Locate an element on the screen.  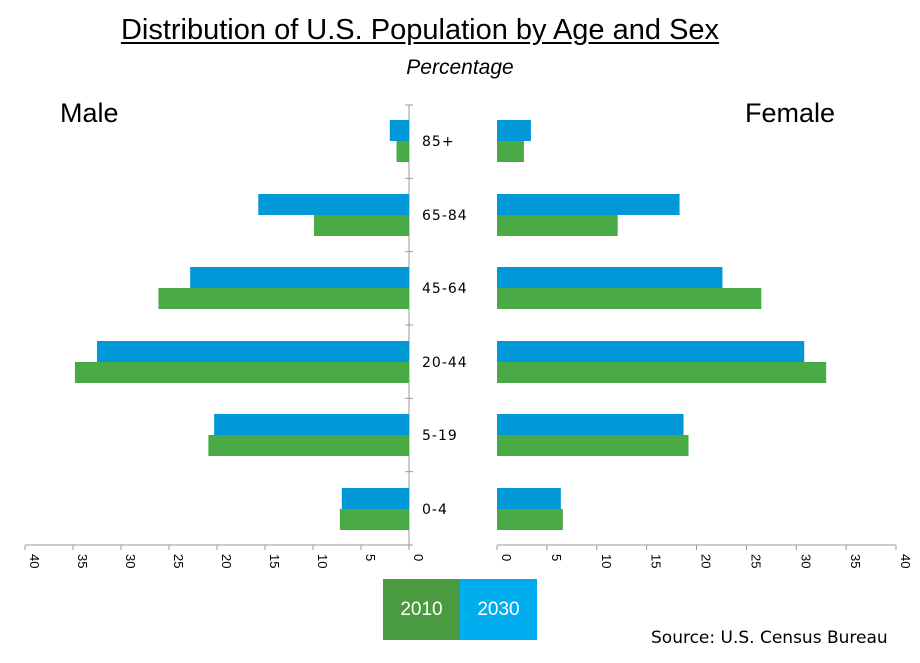
female-tick-label: 25 is located at coordinates (755, 561).